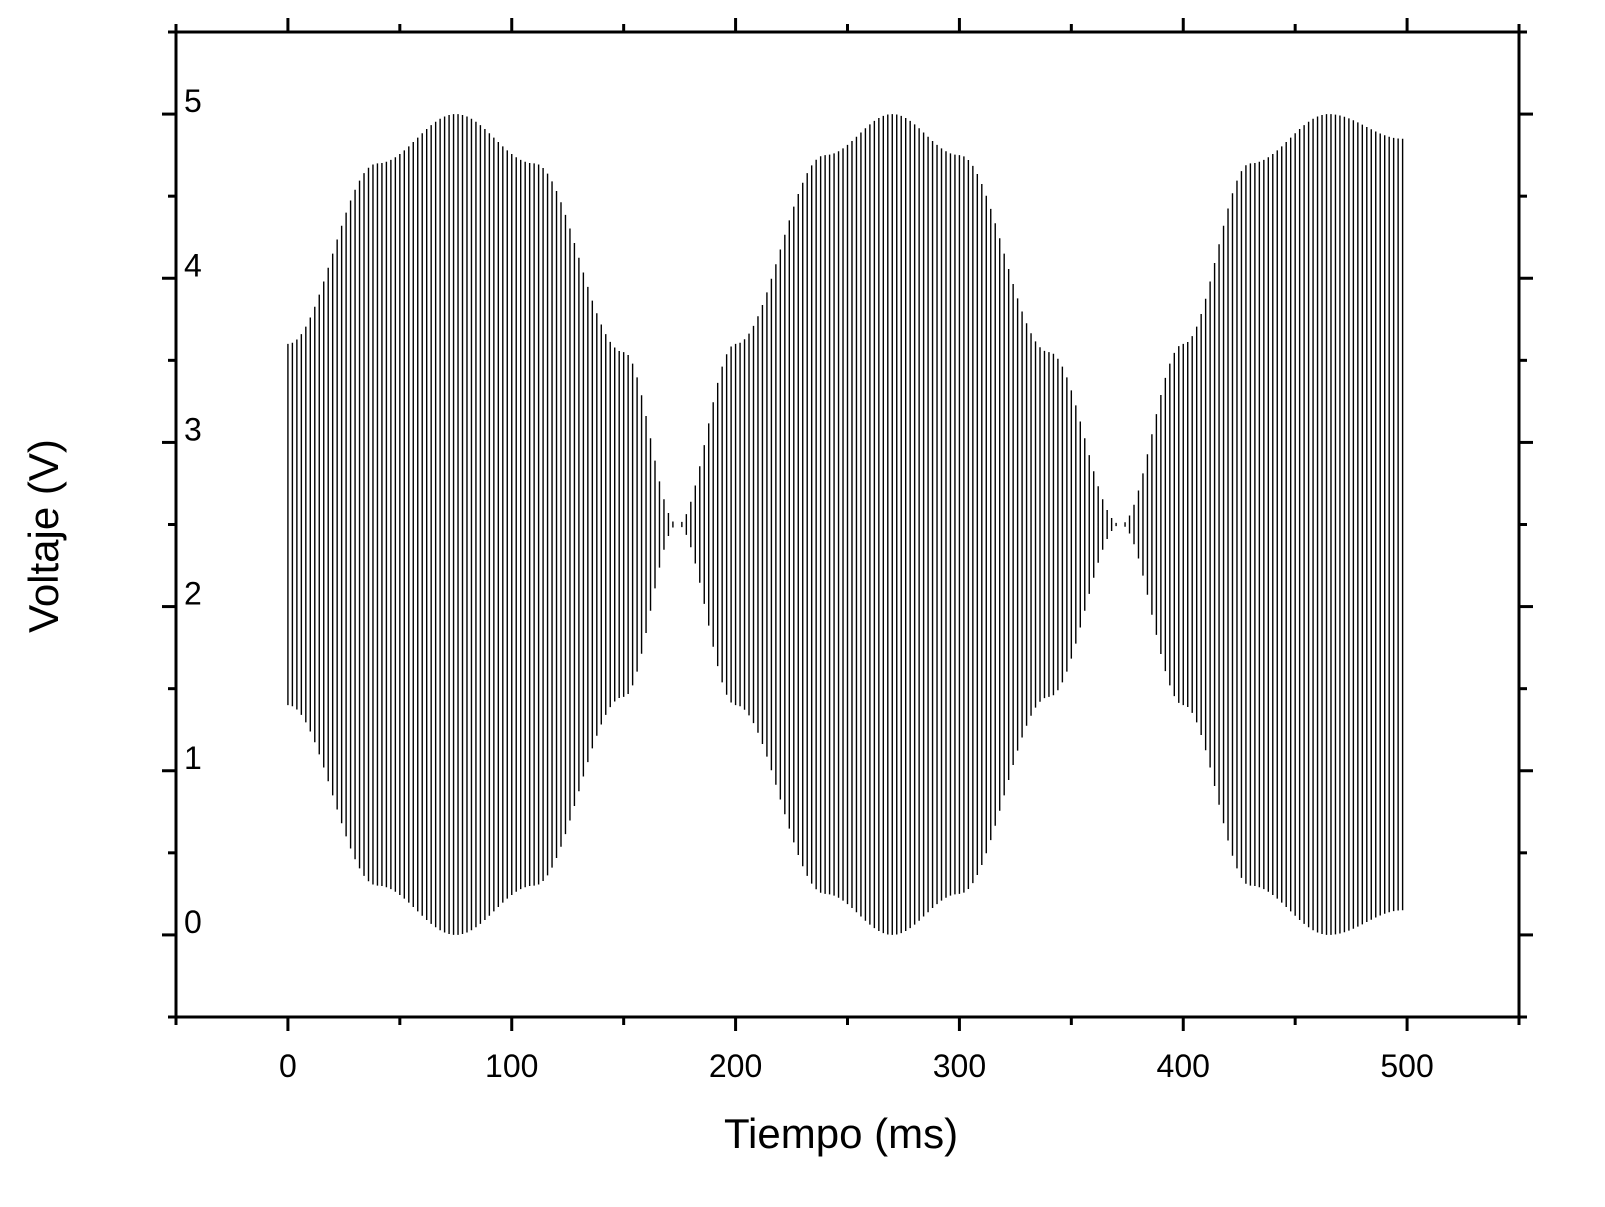  Describe the element at coordinates (511, 1066) in the screenshot. I see `x-tick-label: 100` at that location.